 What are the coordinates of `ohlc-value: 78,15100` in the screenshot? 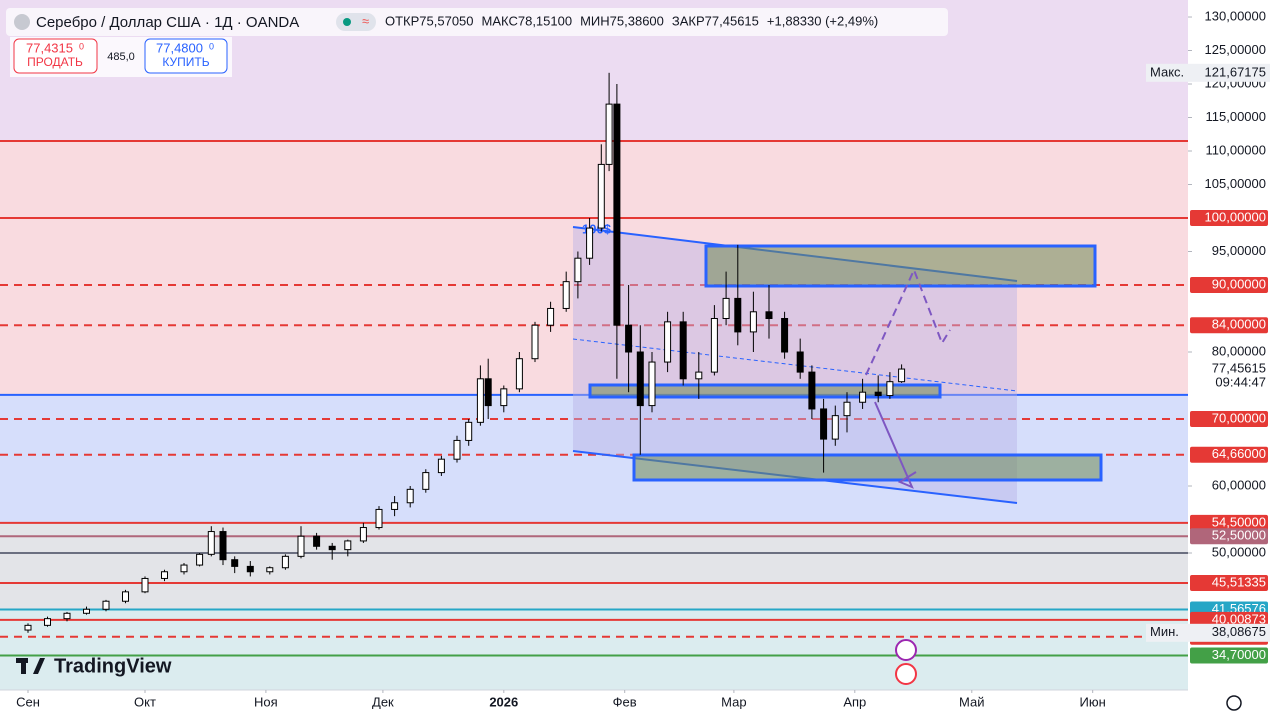 It's located at (545, 20).